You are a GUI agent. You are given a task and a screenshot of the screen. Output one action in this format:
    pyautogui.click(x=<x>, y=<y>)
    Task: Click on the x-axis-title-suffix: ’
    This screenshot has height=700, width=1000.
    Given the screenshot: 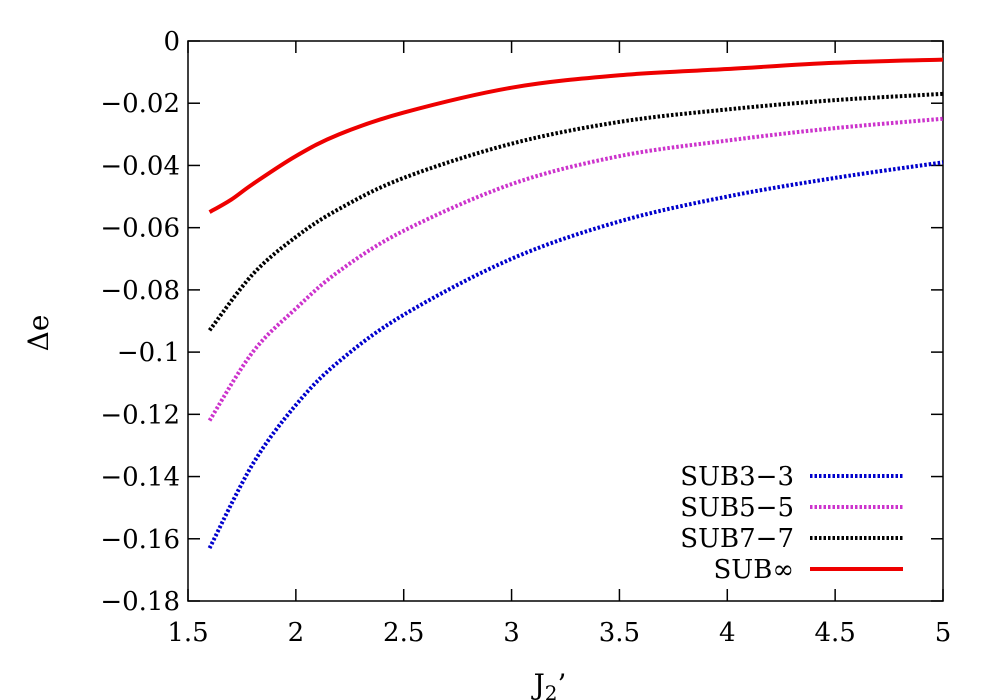 What is the action you would take?
    pyautogui.click(x=562, y=684)
    